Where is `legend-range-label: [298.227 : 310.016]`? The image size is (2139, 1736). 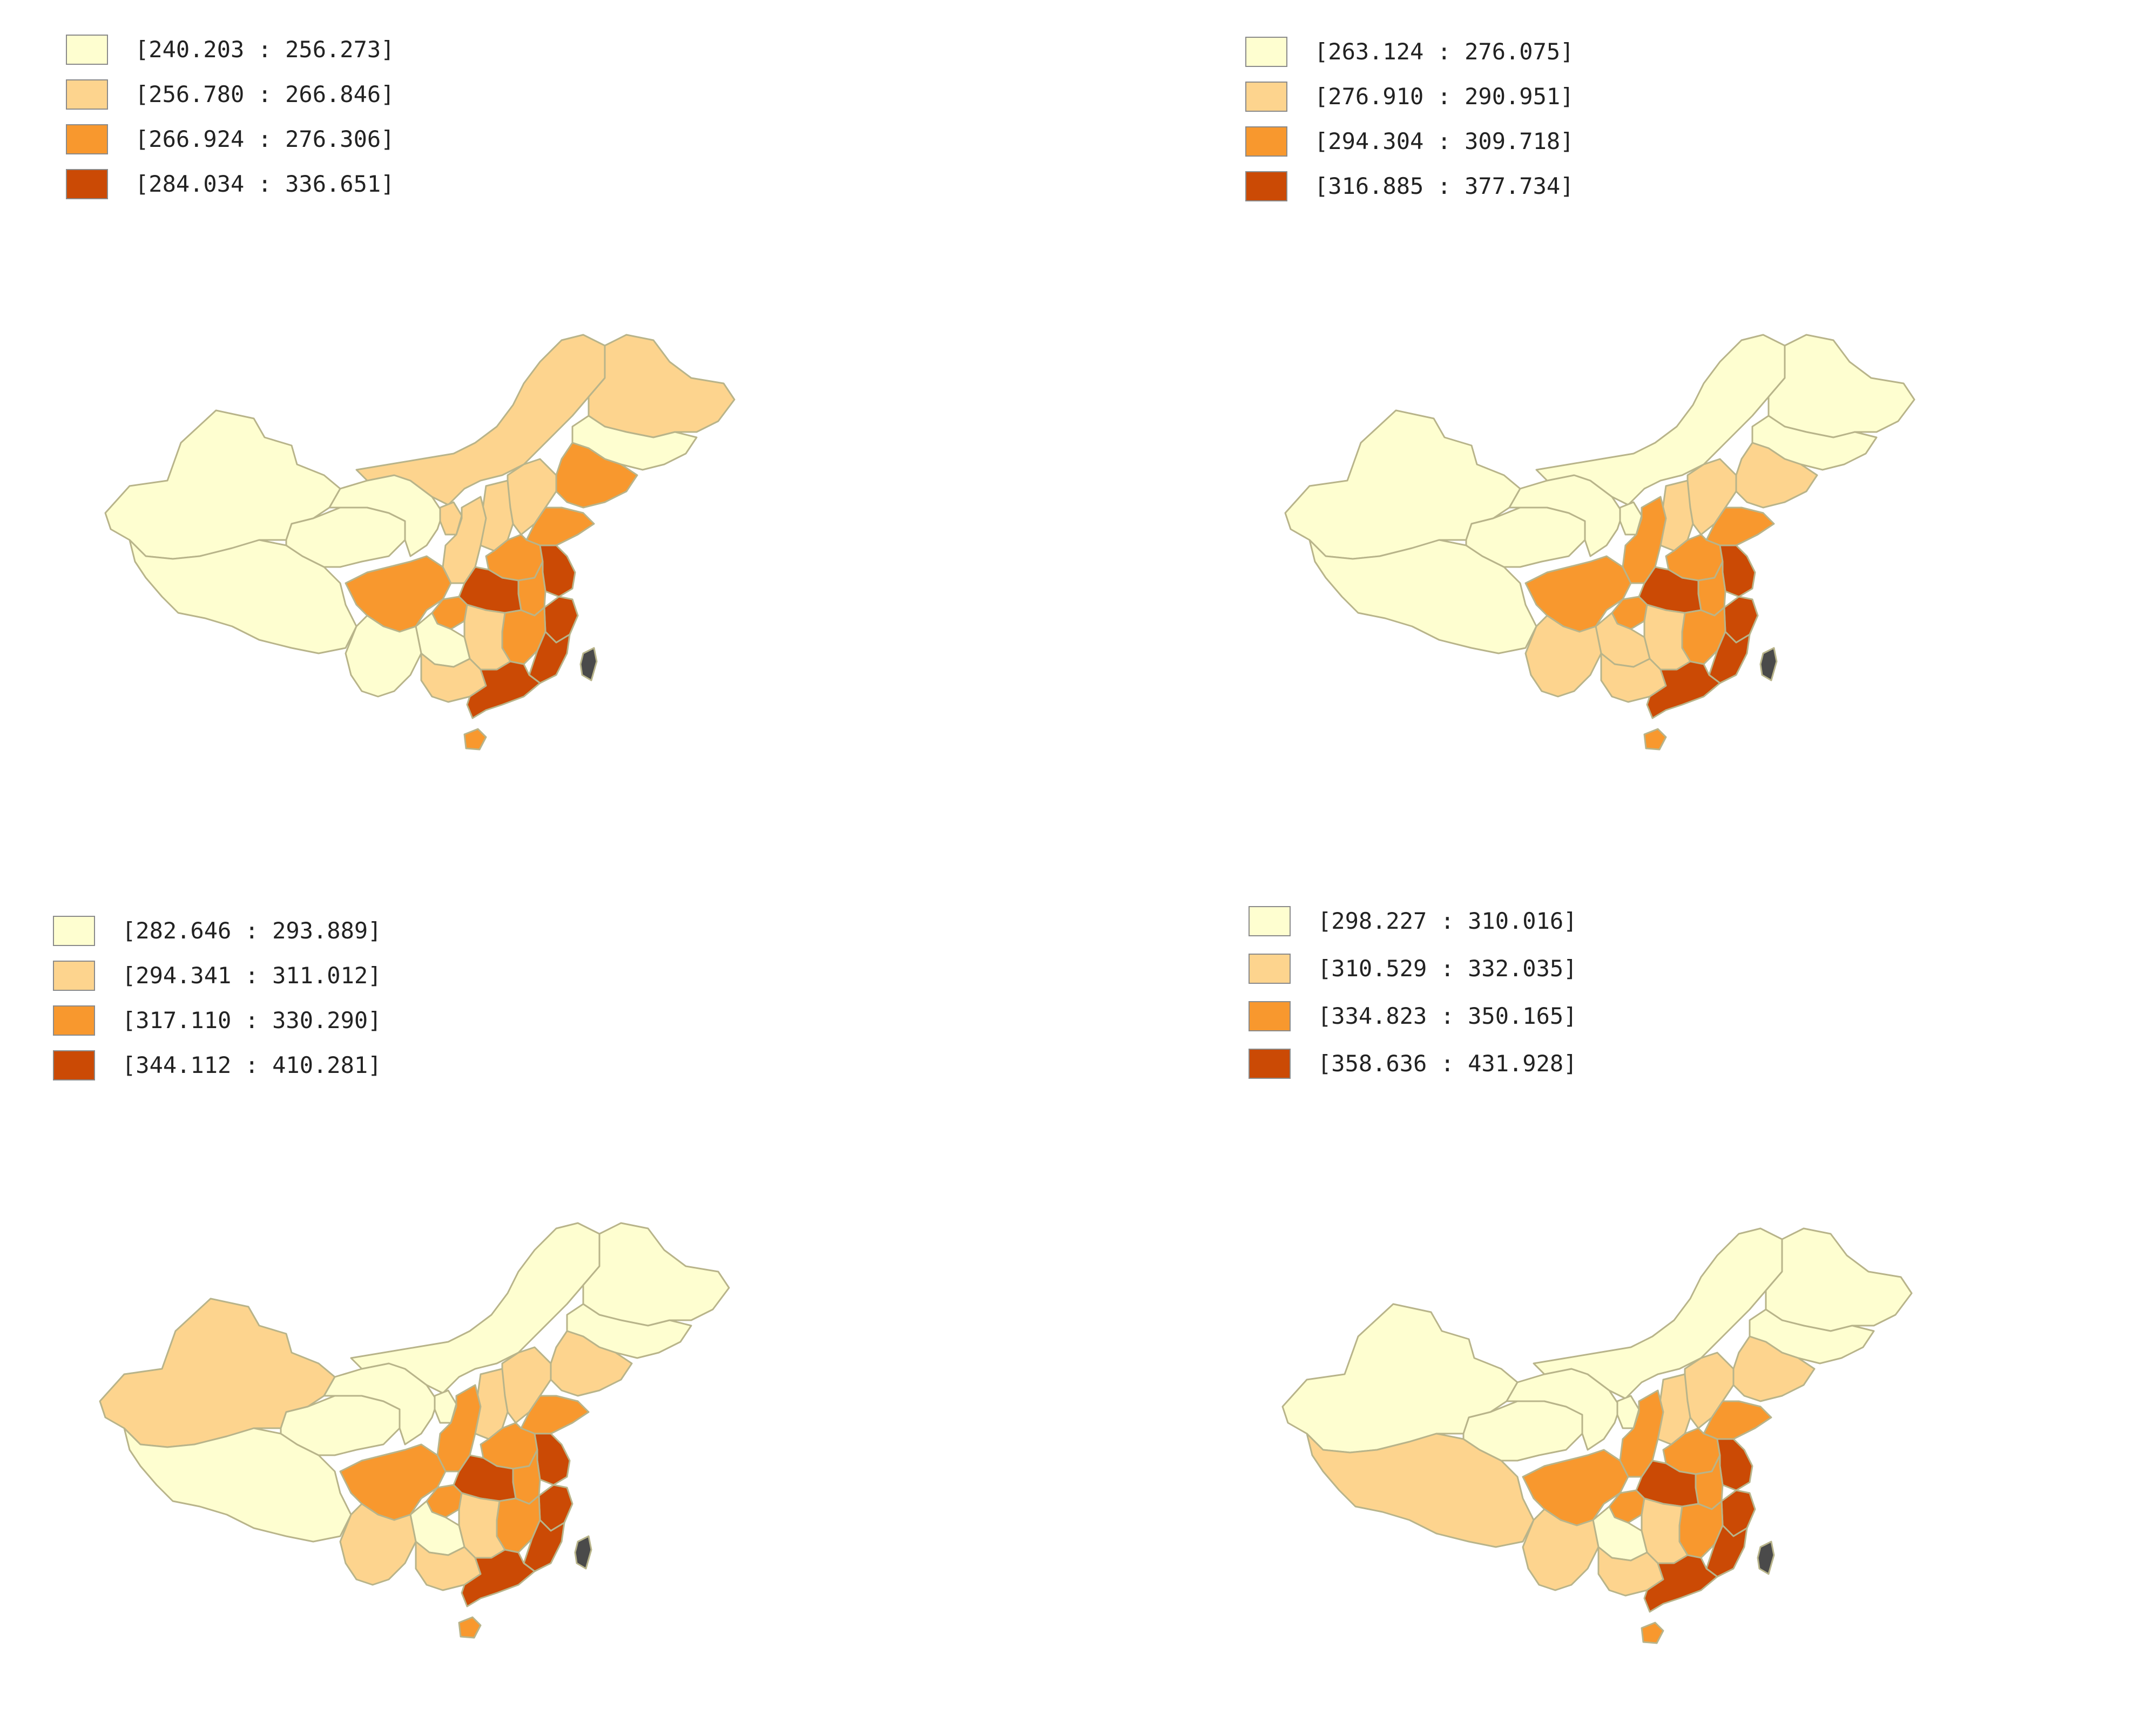
legend-range-label: [298.227 : 310.016] is located at coordinates (1447, 921).